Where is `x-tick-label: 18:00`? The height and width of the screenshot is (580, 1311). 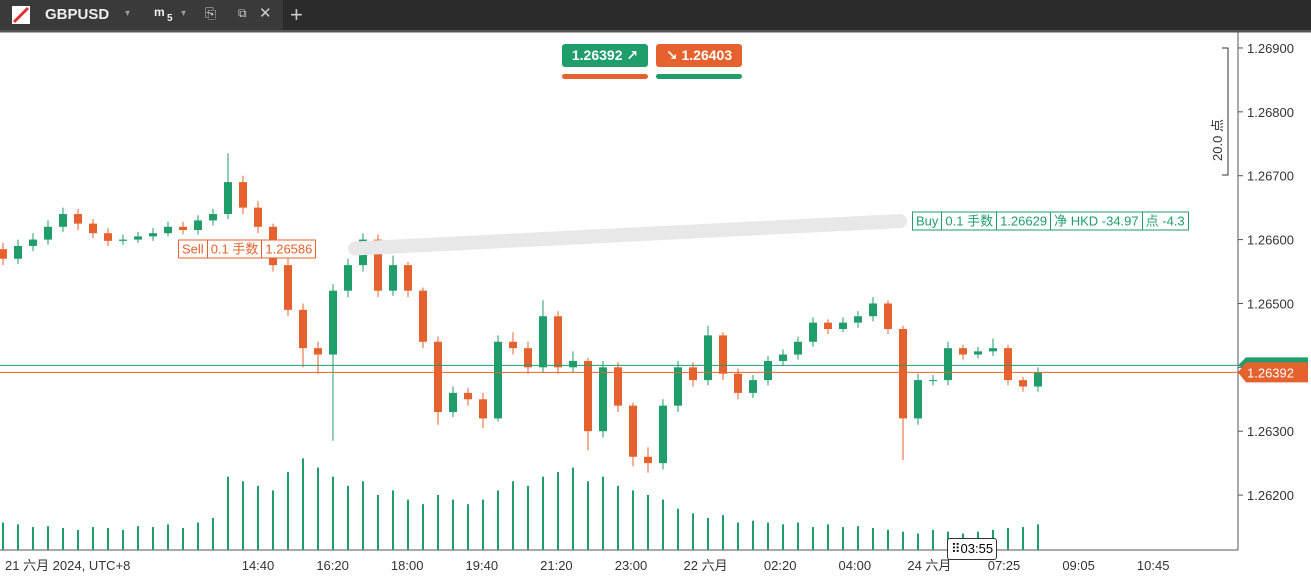
x-tick-label: 18:00 is located at coordinates (407, 565).